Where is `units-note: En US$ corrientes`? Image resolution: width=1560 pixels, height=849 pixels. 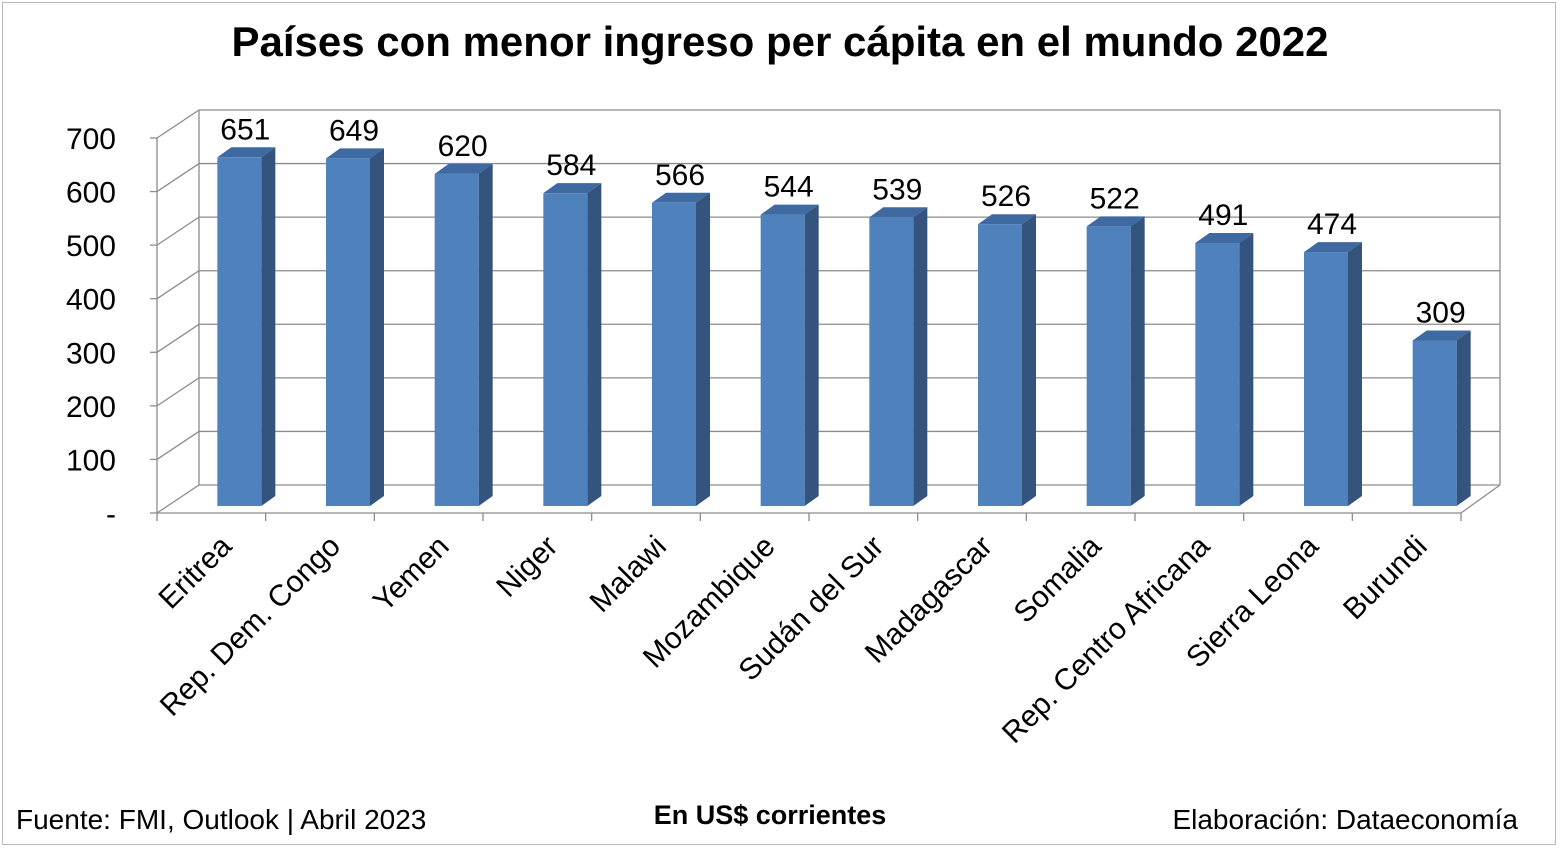
units-note: En US$ corrientes is located at coordinates (770, 815).